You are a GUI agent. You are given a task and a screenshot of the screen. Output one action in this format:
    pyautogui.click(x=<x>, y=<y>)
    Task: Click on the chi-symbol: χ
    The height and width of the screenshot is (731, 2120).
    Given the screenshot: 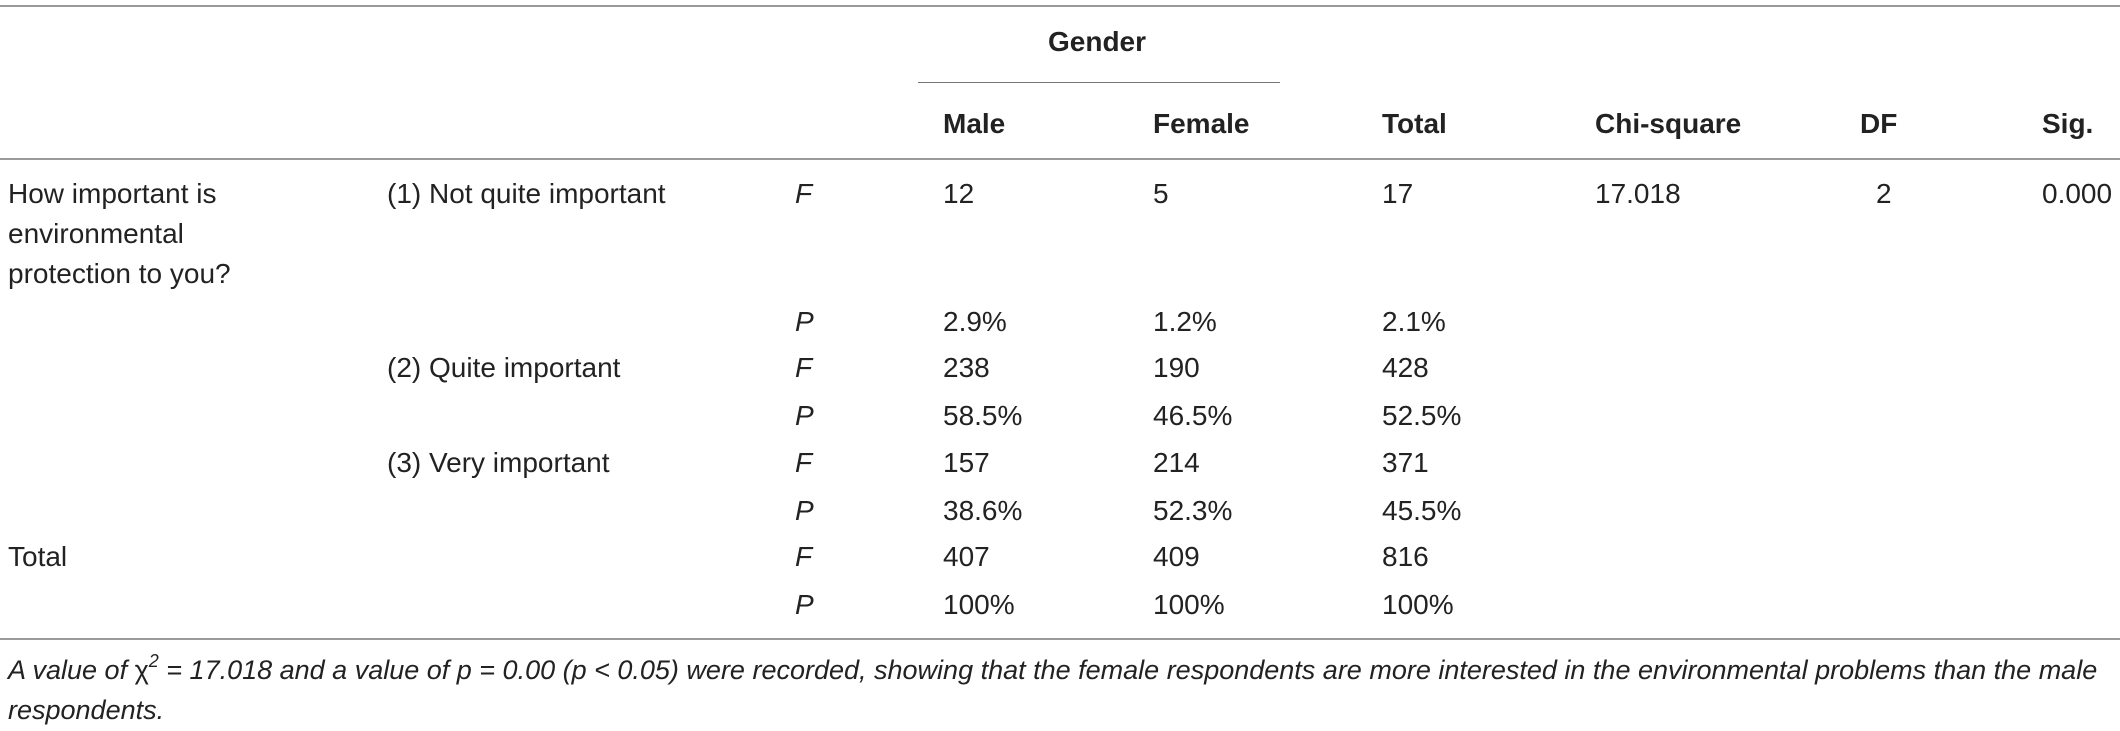 What is the action you would take?
    pyautogui.click(x=141, y=670)
    